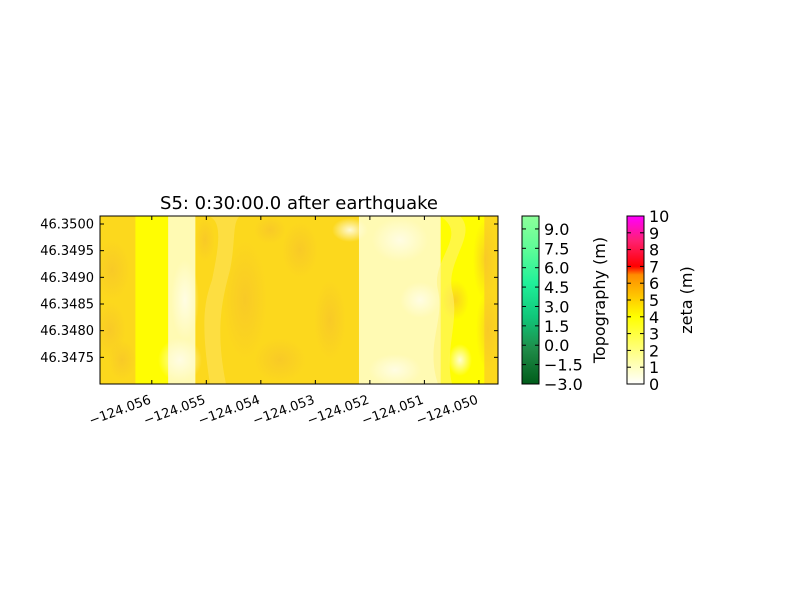  What do you see at coordinates (299, 203) in the screenshot?
I see `chart-title: S5: 0:30:00.0 after earthquake` at bounding box center [299, 203].